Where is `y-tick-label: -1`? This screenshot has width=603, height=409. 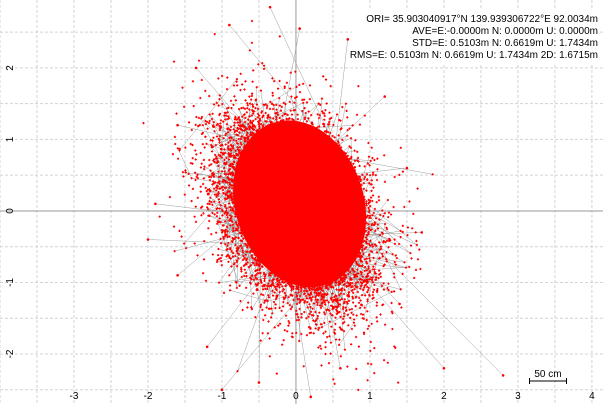
y-tick-label: -1 is located at coordinates (10, 282).